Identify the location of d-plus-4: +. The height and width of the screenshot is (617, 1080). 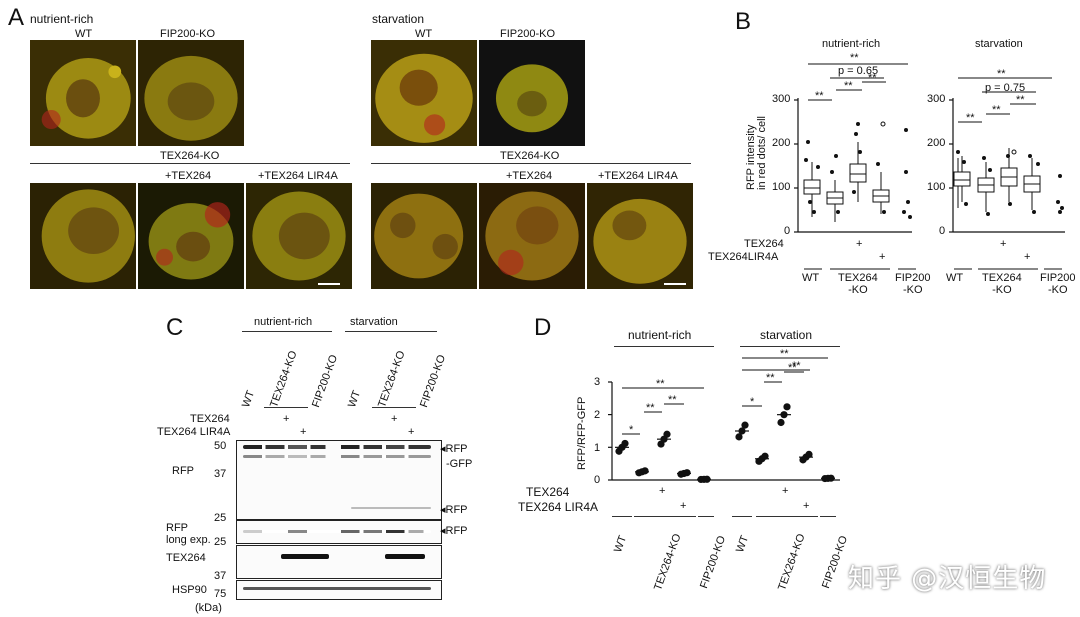
(806, 506).